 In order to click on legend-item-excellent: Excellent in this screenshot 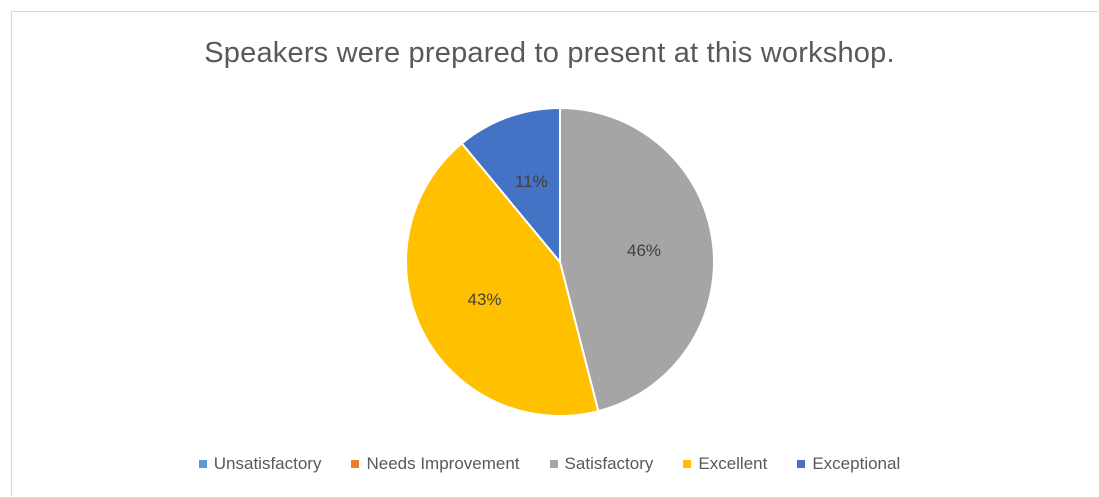, I will do `click(725, 464)`.